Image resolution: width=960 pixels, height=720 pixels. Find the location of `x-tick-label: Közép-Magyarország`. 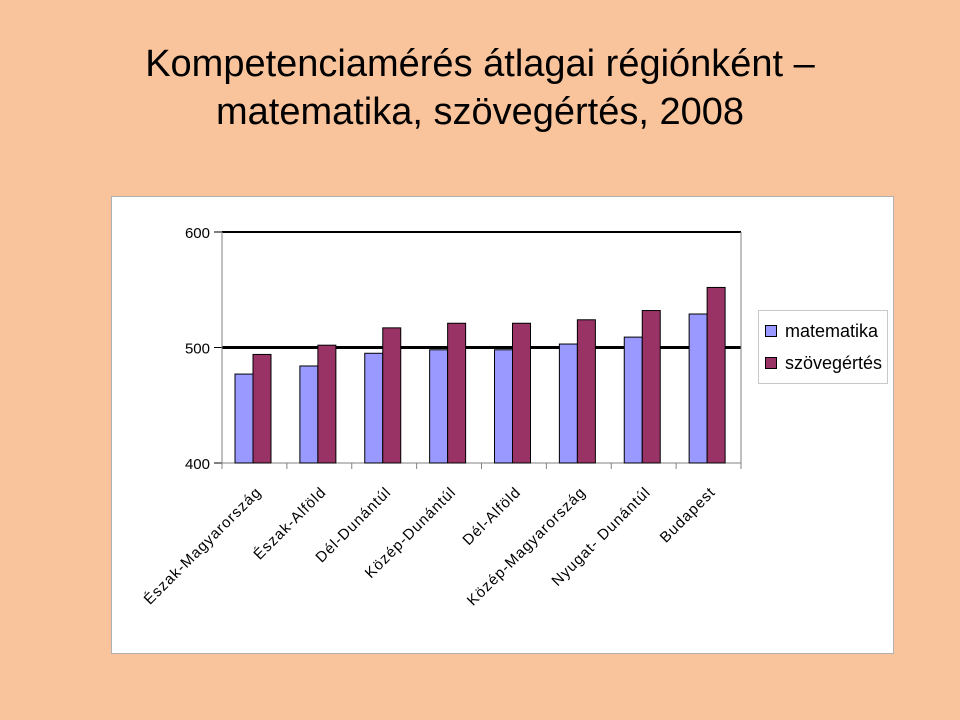

x-tick-label: Közép-Magyarország is located at coordinates (527, 547).